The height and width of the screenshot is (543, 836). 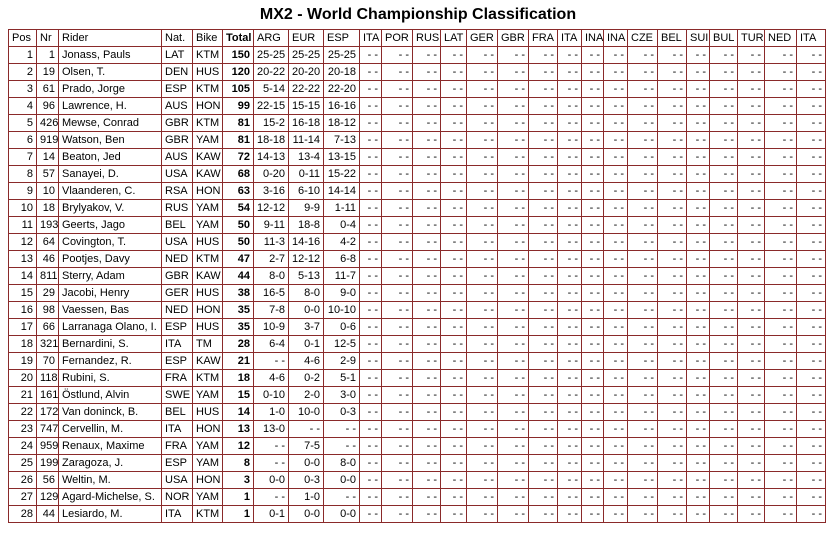 What do you see at coordinates (271, 429) in the screenshot?
I see `table-cell: 13-0` at bounding box center [271, 429].